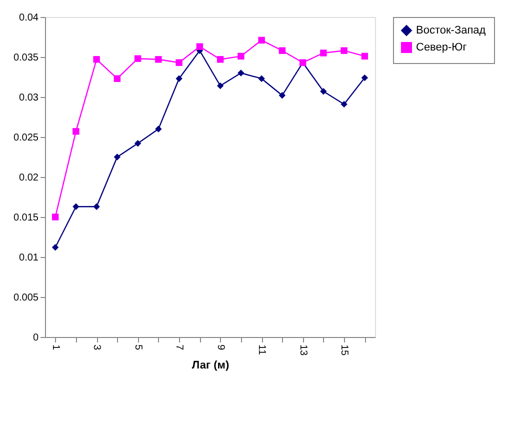 This screenshot has width=525, height=428. I want to click on x-tick-label: 7, so click(179, 347).